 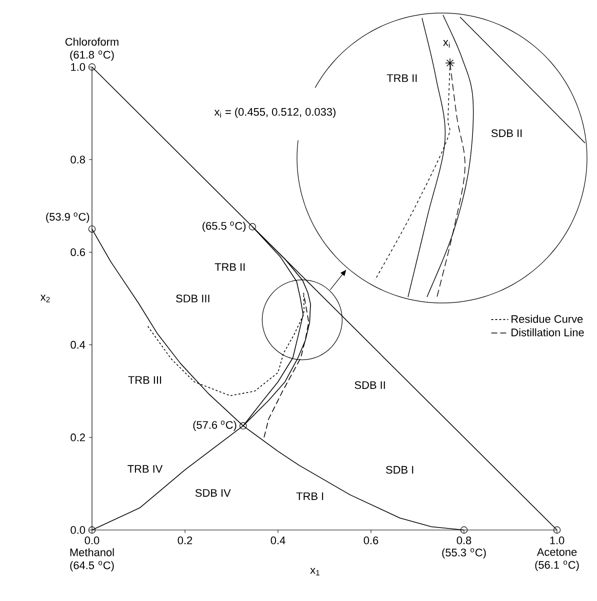 What do you see at coordinates (400, 470) in the screenshot?
I see `annotation: SDB I` at bounding box center [400, 470].